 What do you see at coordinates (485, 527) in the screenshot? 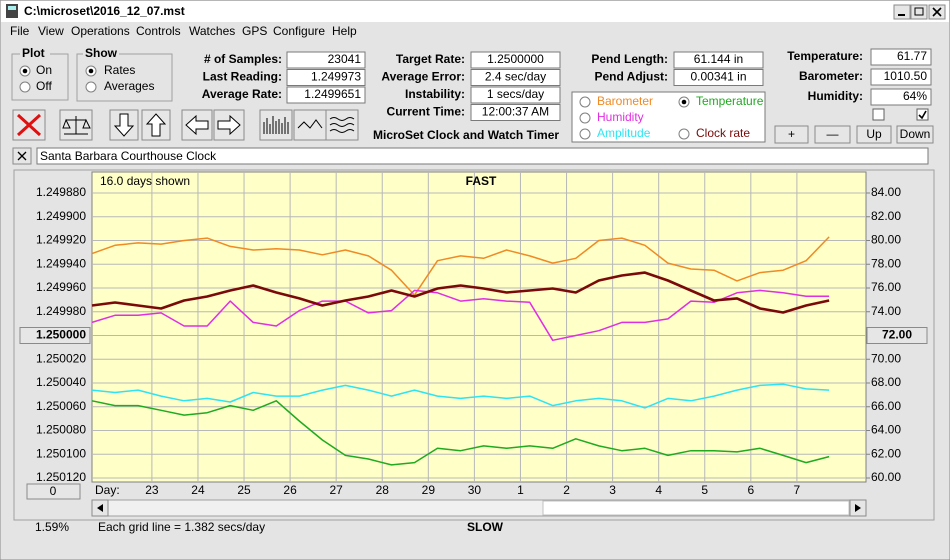
I see `slow-label: SLOW` at bounding box center [485, 527].